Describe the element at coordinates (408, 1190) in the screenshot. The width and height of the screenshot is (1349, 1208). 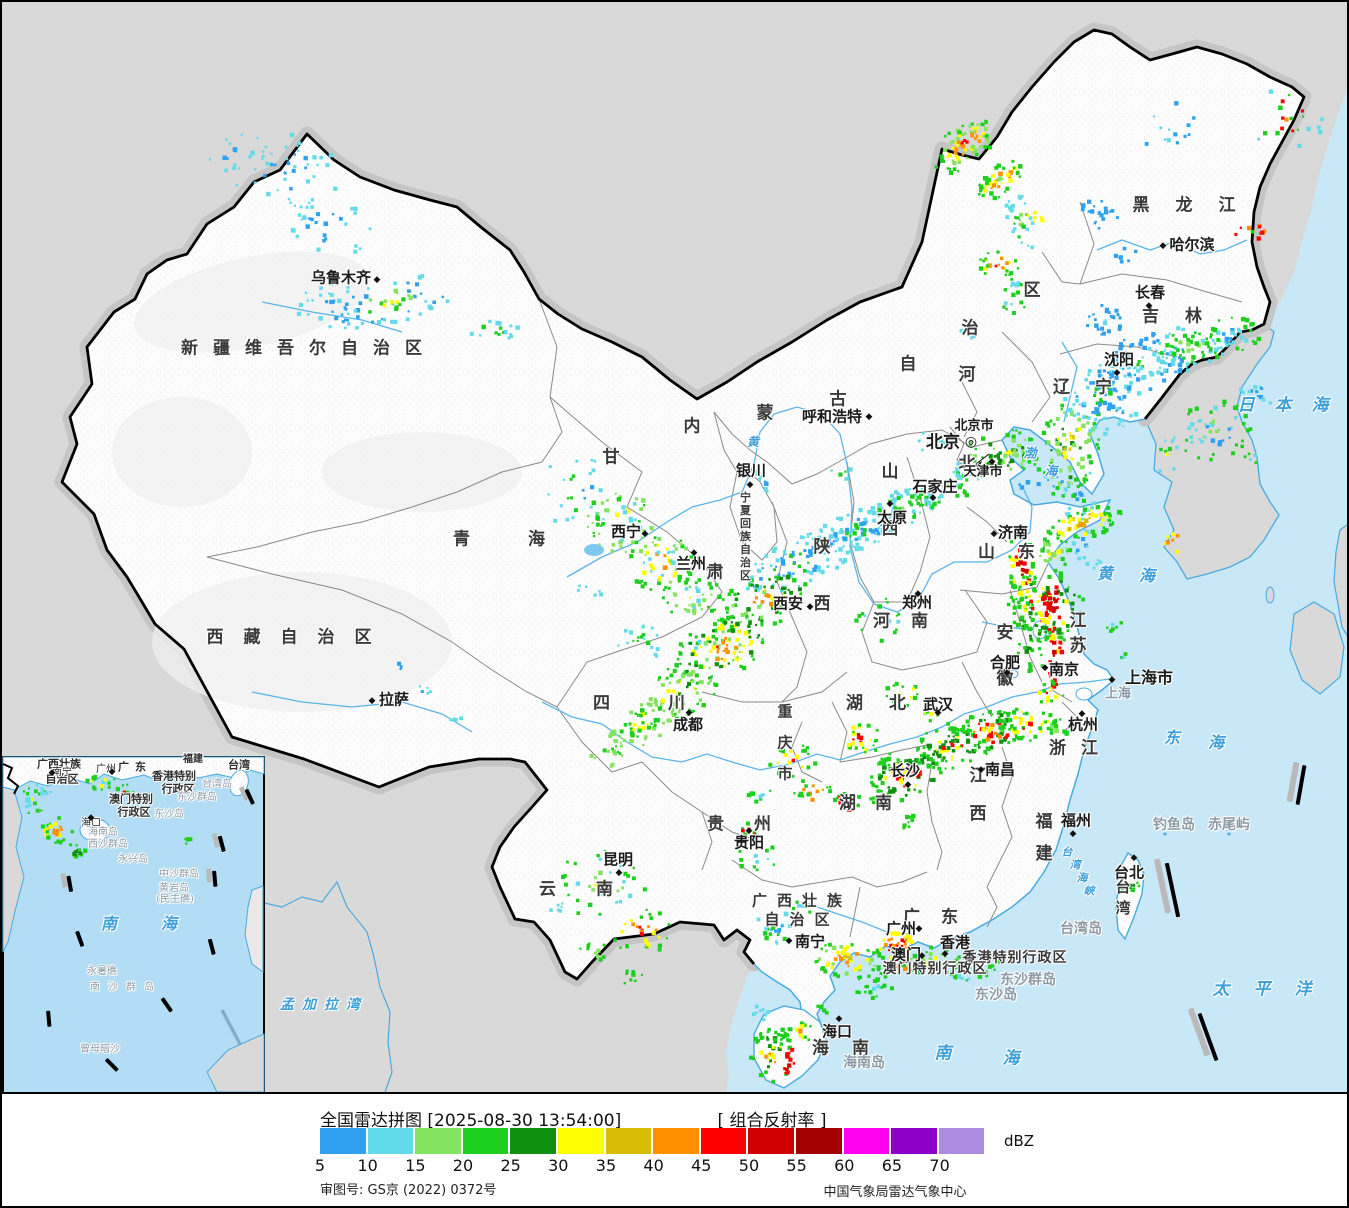
I see `map-review-number: 审图号: GS京 (2022) 0372号` at that location.